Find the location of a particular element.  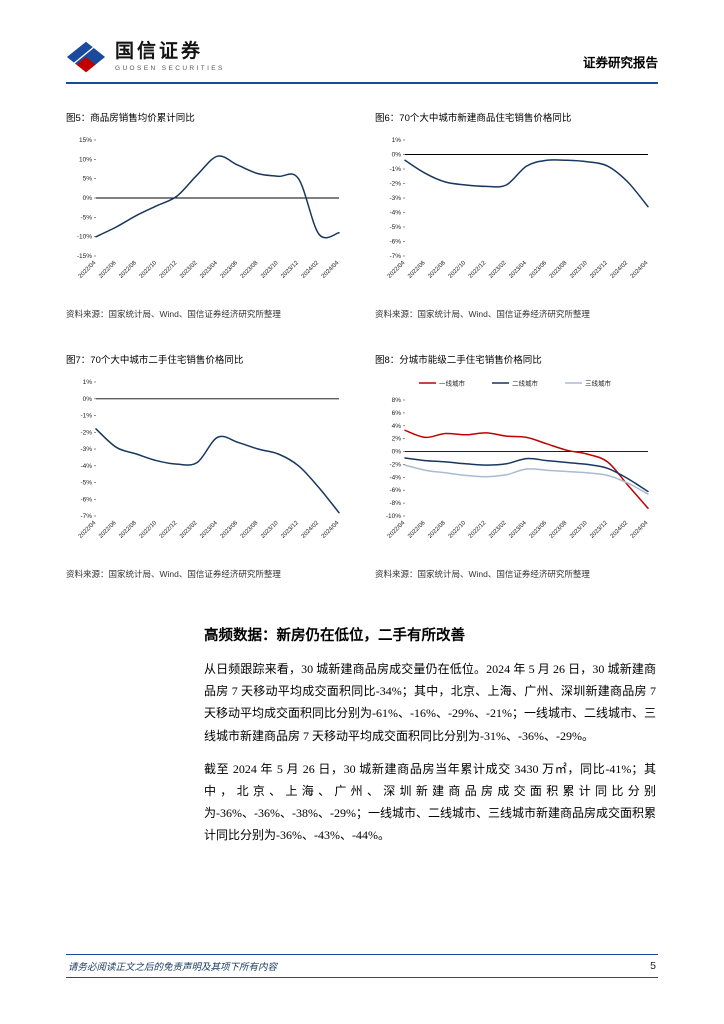

figure-7-title: 图7：70个大中城市二手住宅销售价格同比 is located at coordinates (155, 360).